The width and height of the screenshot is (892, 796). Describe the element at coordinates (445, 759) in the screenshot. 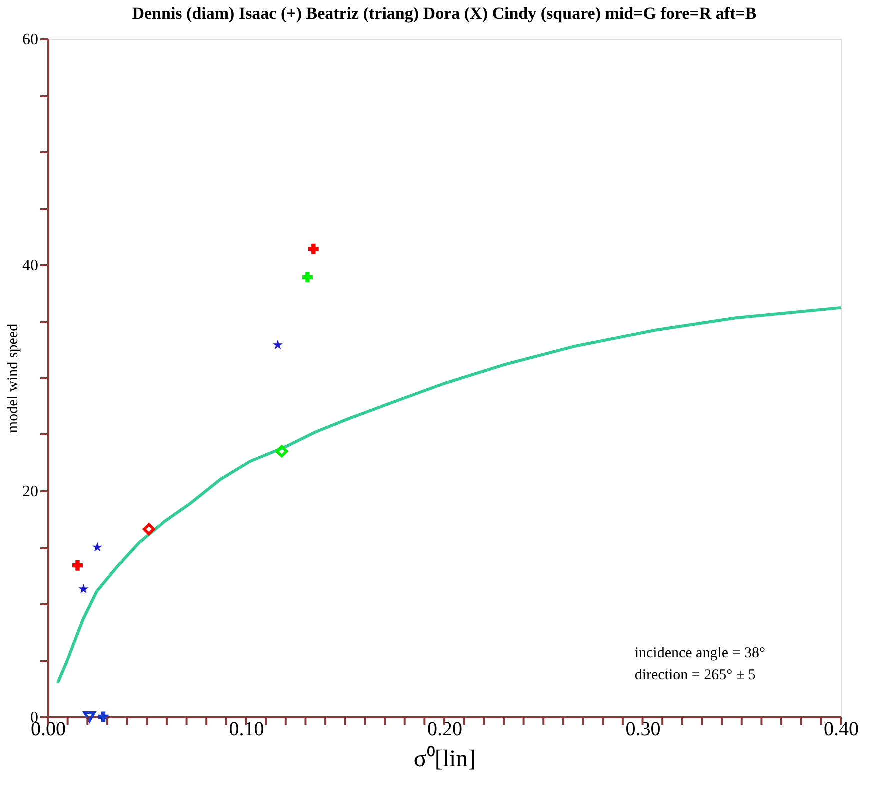

I see `x-axis-title: σ⁰[lin]` at that location.